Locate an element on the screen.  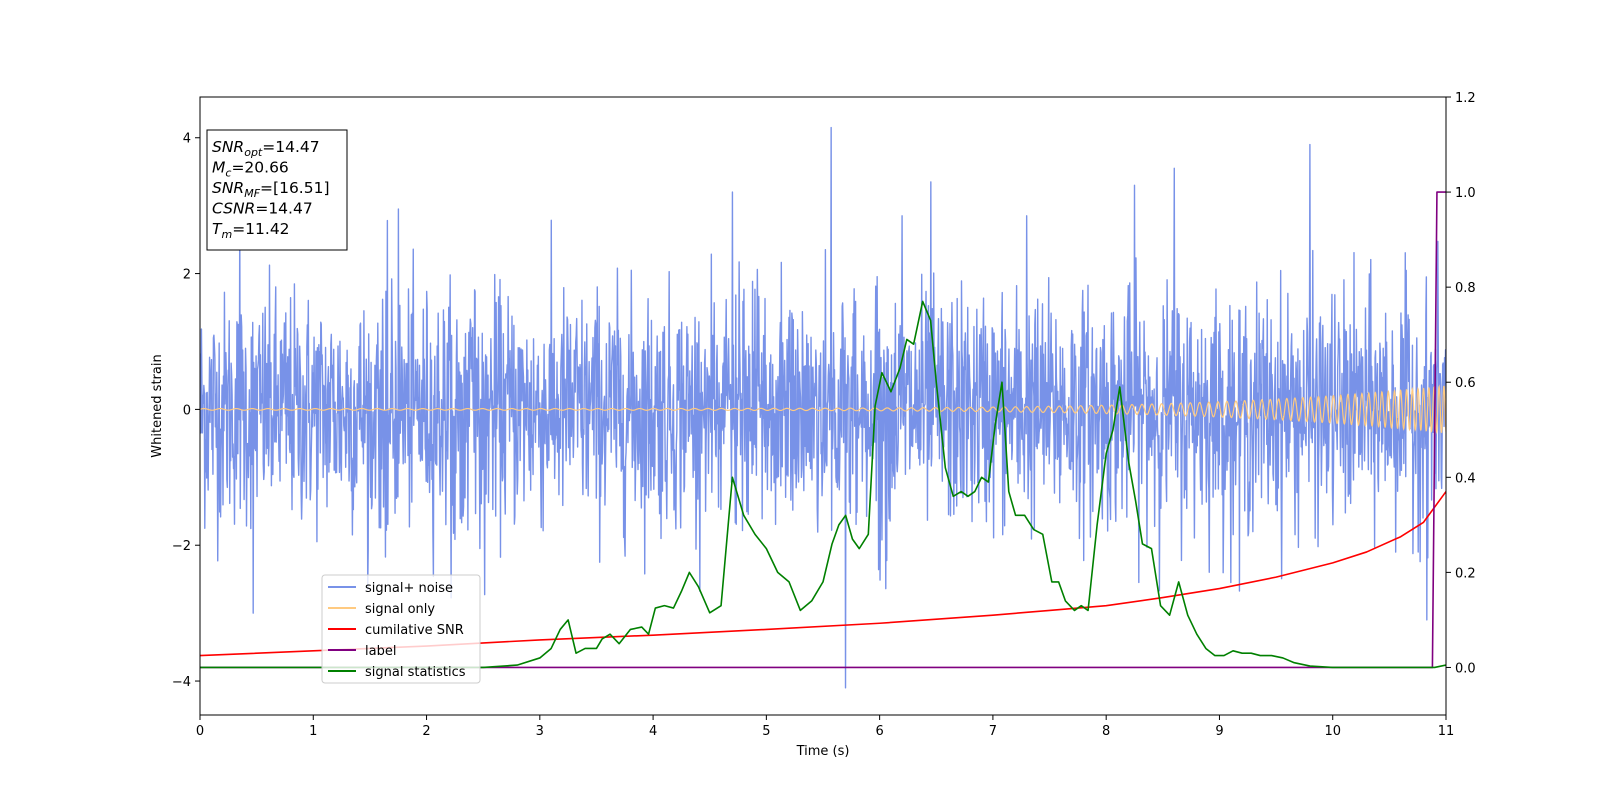
x-tick-label: 8 is located at coordinates (1106, 731).